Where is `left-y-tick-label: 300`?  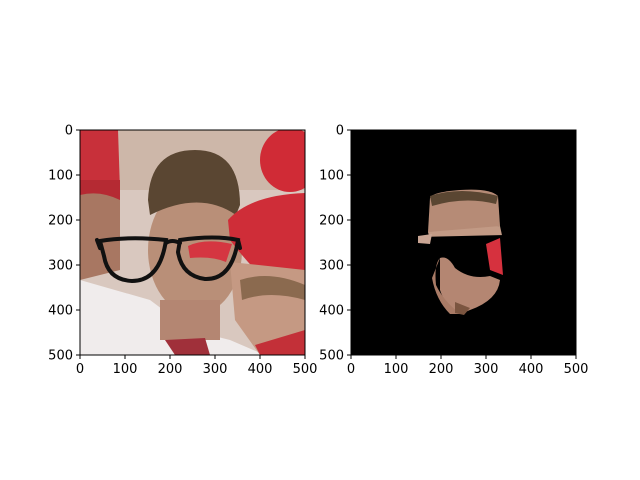 left-y-tick-label: 300 is located at coordinates (60, 266).